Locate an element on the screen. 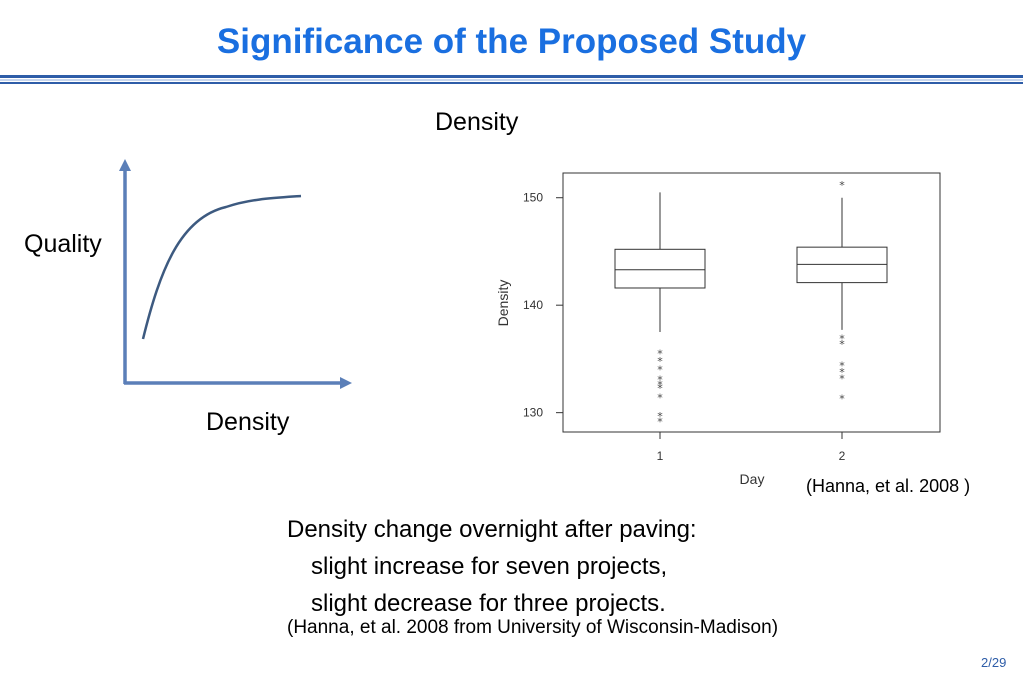  x-tick-label: 2 is located at coordinates (842, 456).